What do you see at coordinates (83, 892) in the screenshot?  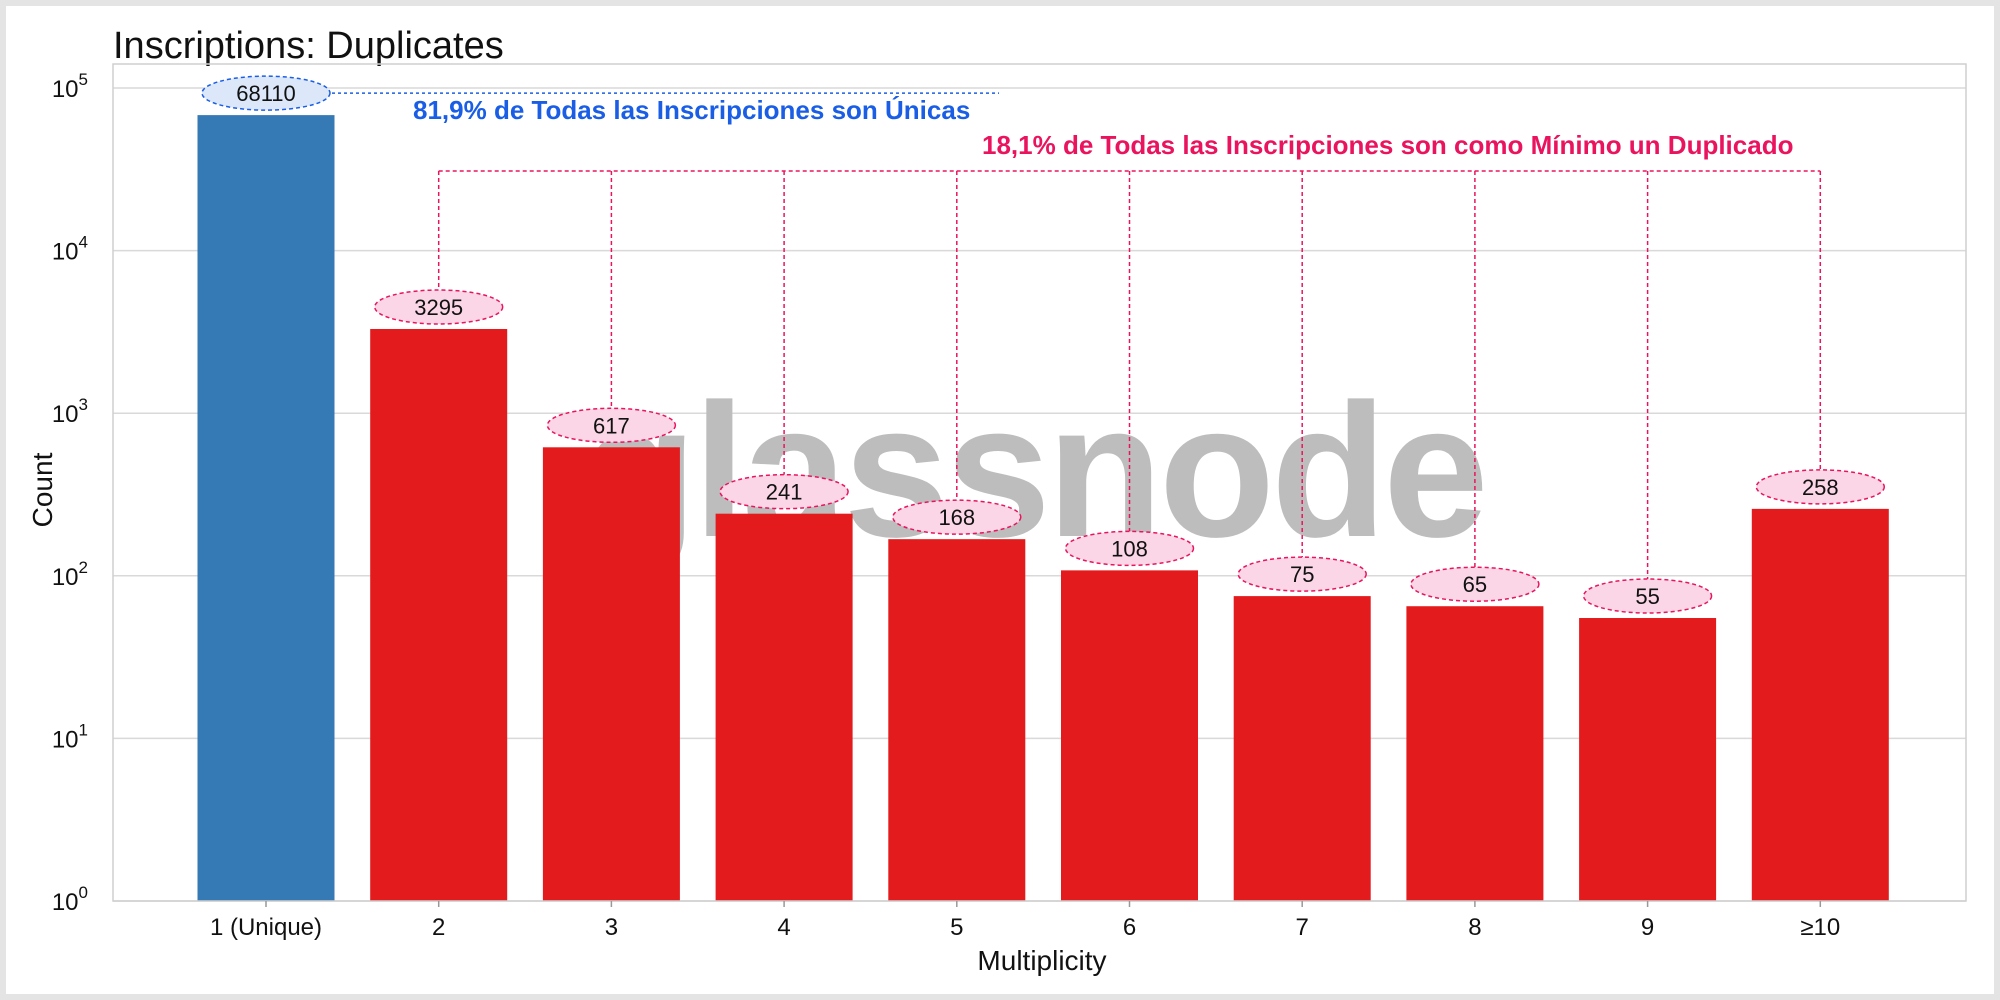 I see `y-tick-exponent: 0` at bounding box center [83, 892].